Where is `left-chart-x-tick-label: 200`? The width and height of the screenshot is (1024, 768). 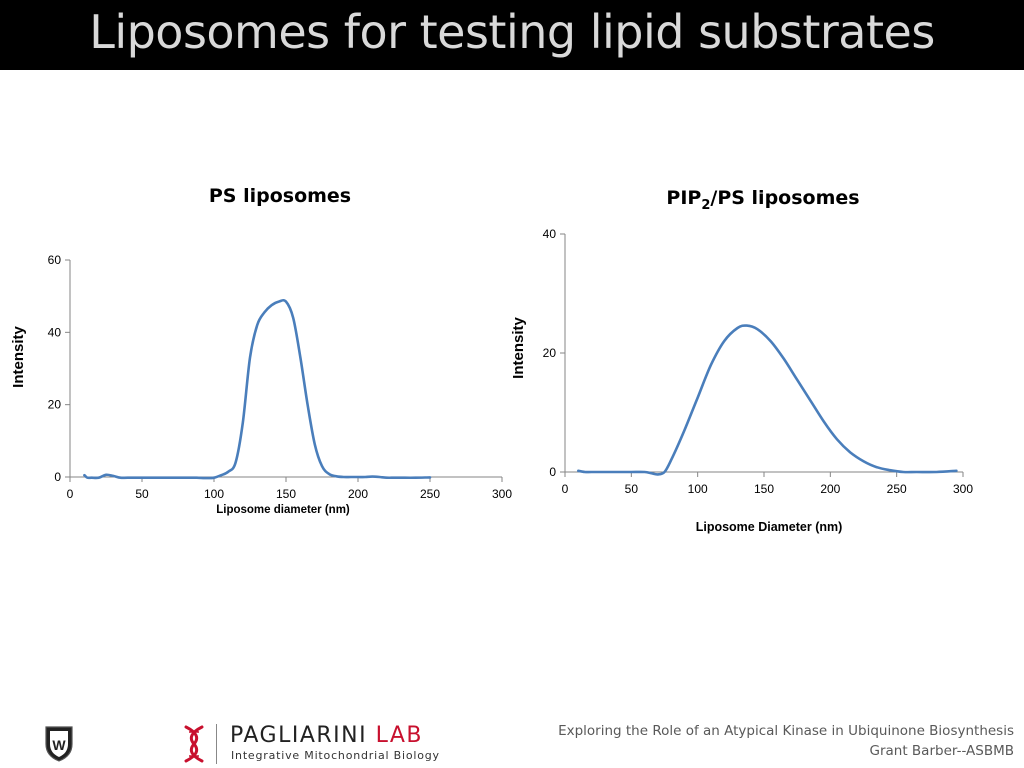
left-chart-x-tick-label: 200 is located at coordinates (358, 494).